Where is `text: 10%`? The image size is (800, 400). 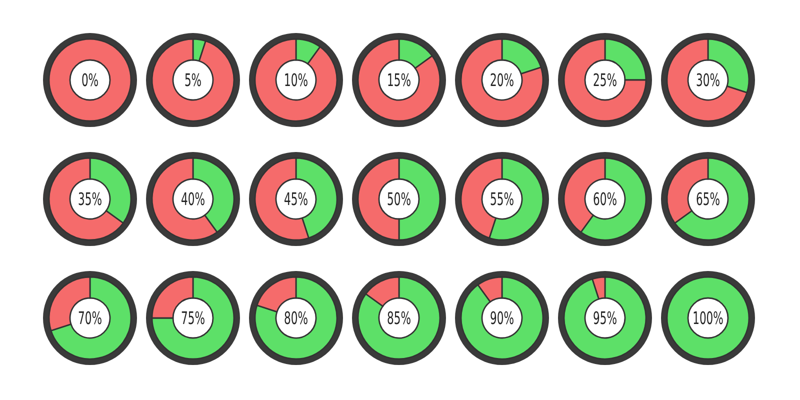
text: 10% is located at coordinates (296, 80).